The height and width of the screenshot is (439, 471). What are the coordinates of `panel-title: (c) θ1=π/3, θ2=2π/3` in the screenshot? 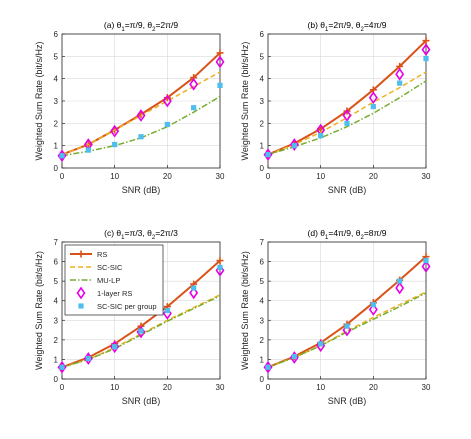 It's located at (141, 234).